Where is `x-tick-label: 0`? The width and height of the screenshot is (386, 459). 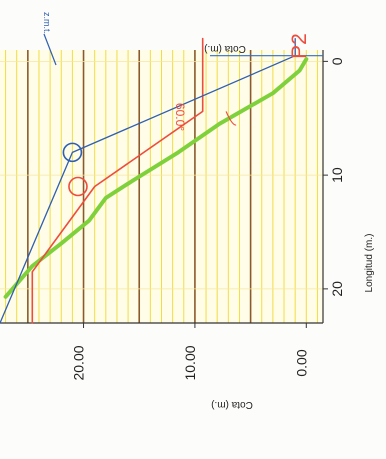 x-tick-label: 0 is located at coordinates (337, 61).